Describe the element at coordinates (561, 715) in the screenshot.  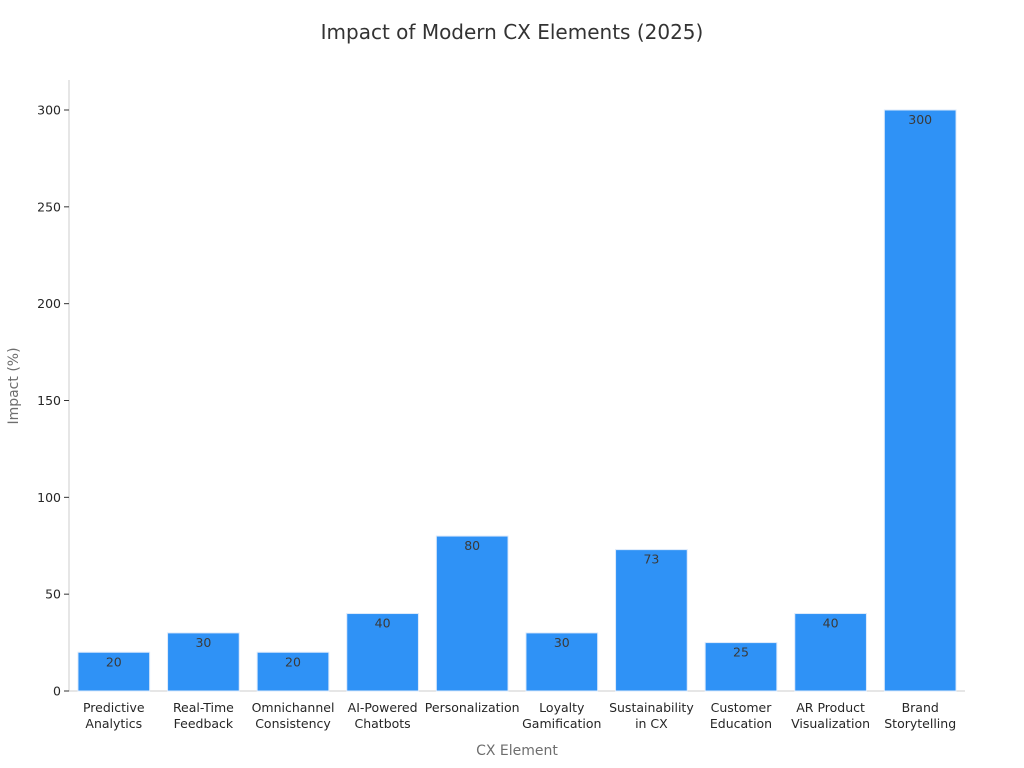
I see `x-tick-label: Loyalty Gamification` at that location.